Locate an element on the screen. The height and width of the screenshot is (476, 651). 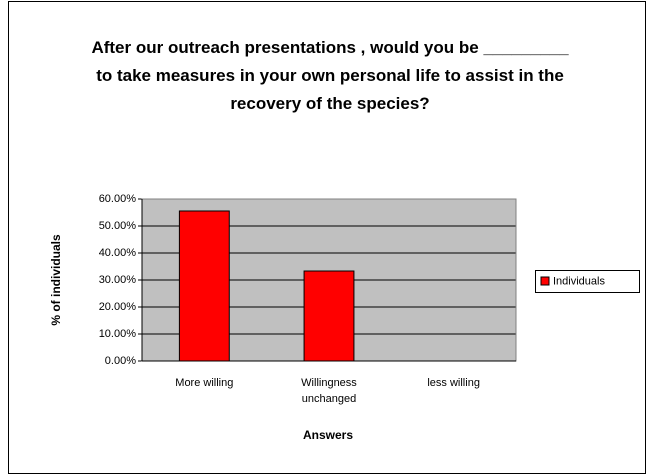
y-tick-label: 30.00% is located at coordinates (118, 280).